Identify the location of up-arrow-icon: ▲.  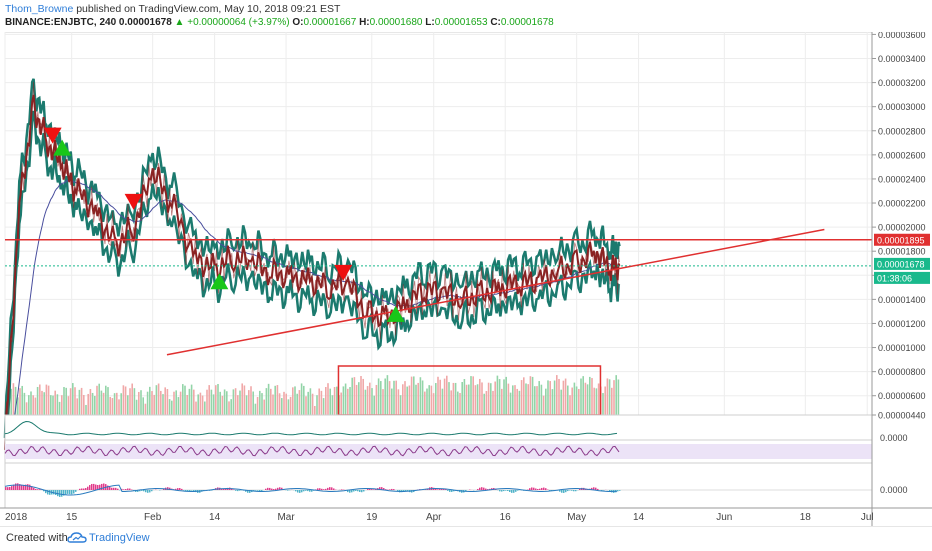
(180, 22).